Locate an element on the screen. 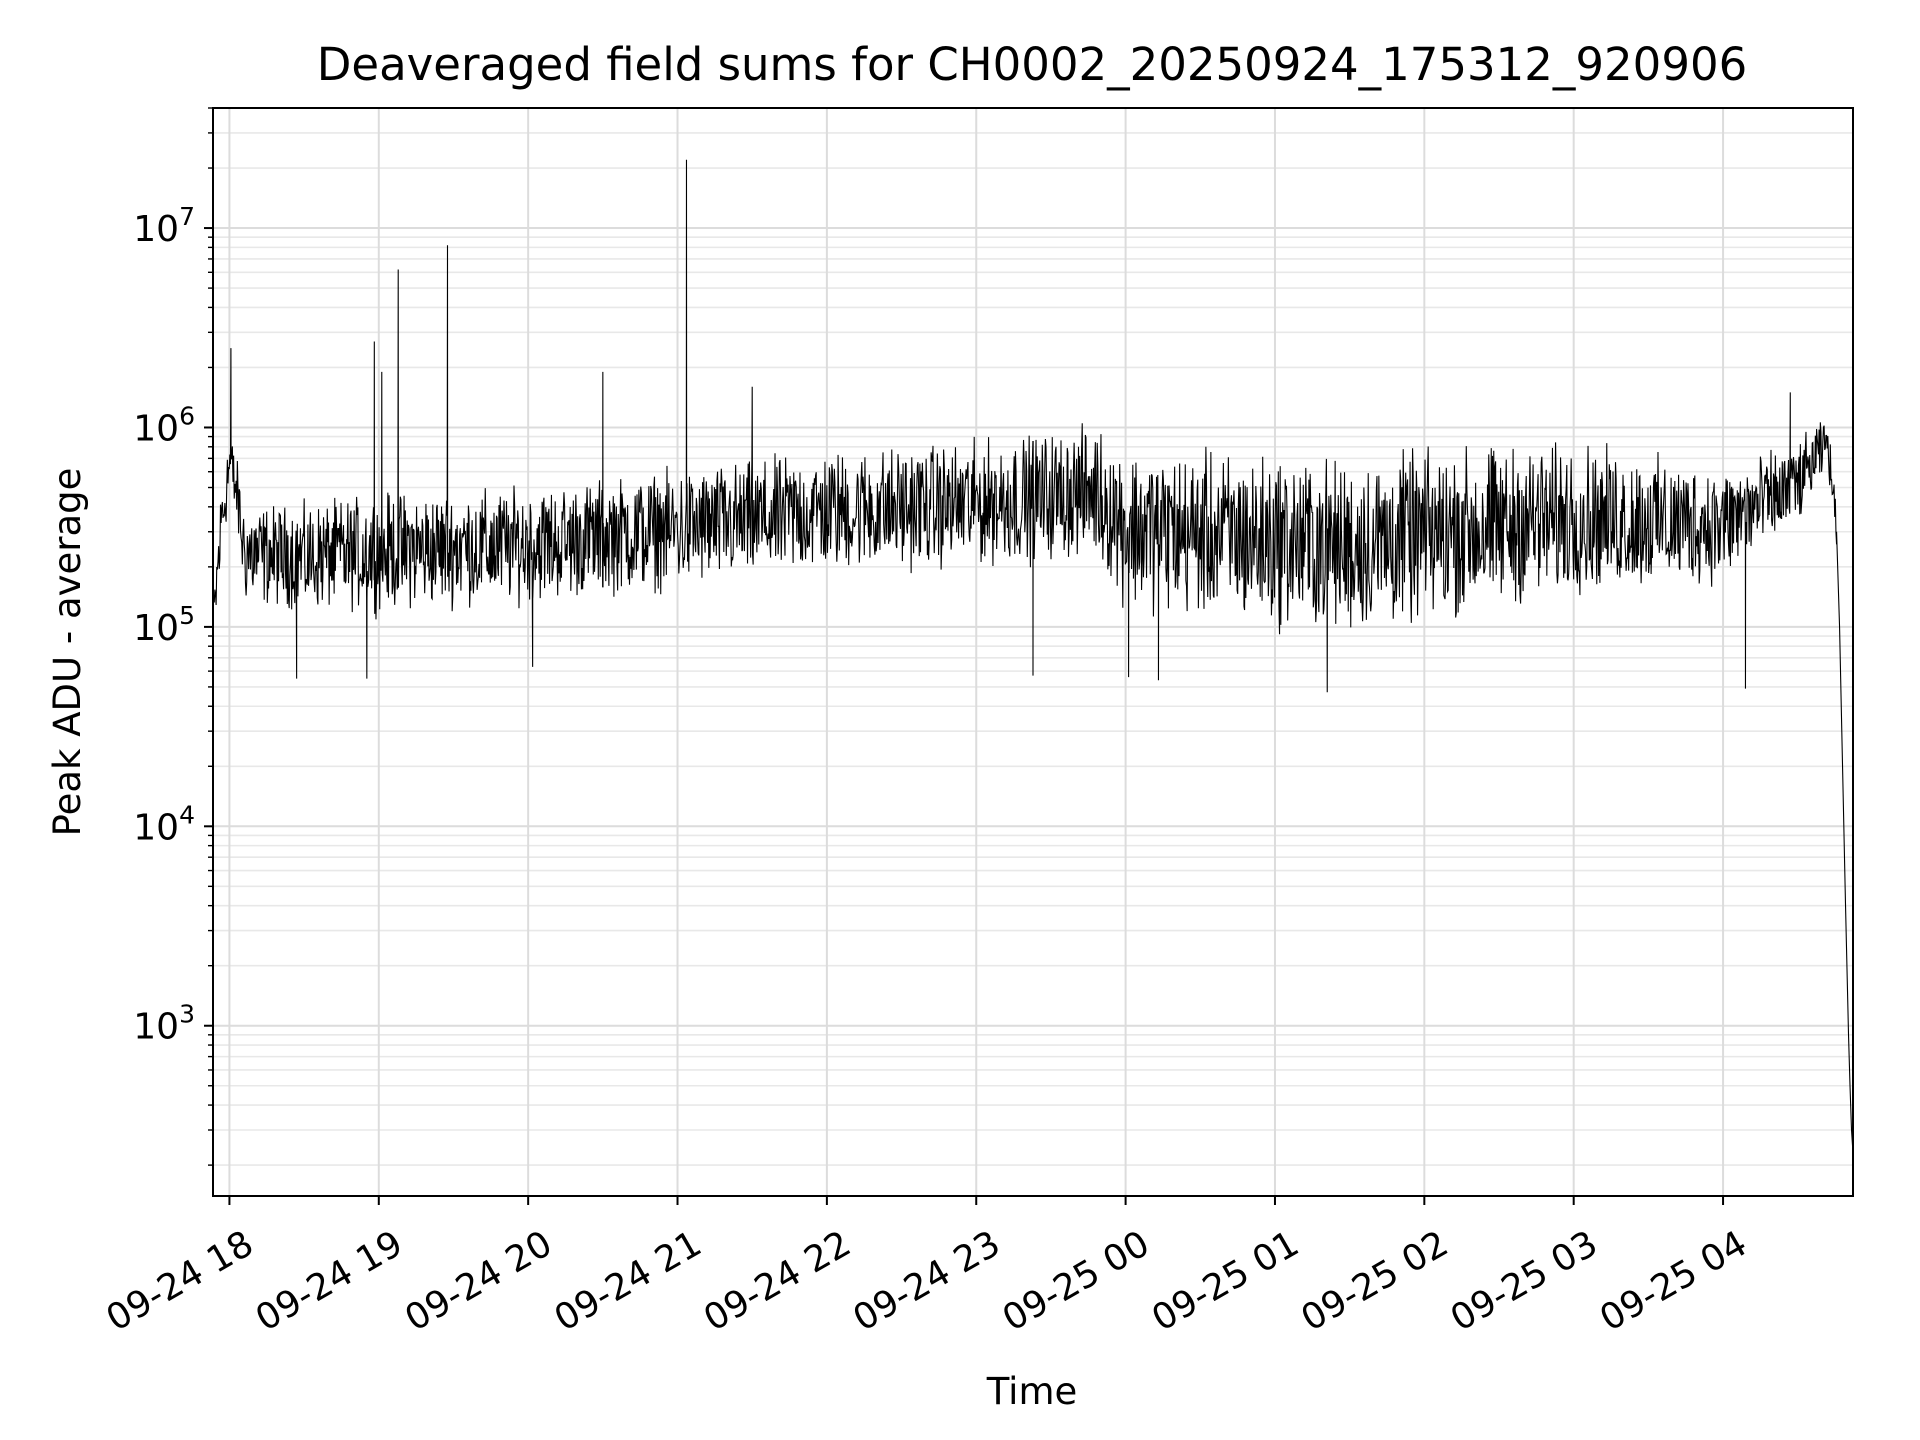 The image size is (1920, 1440). y-tick-label: 10⁷ is located at coordinates (164, 226).